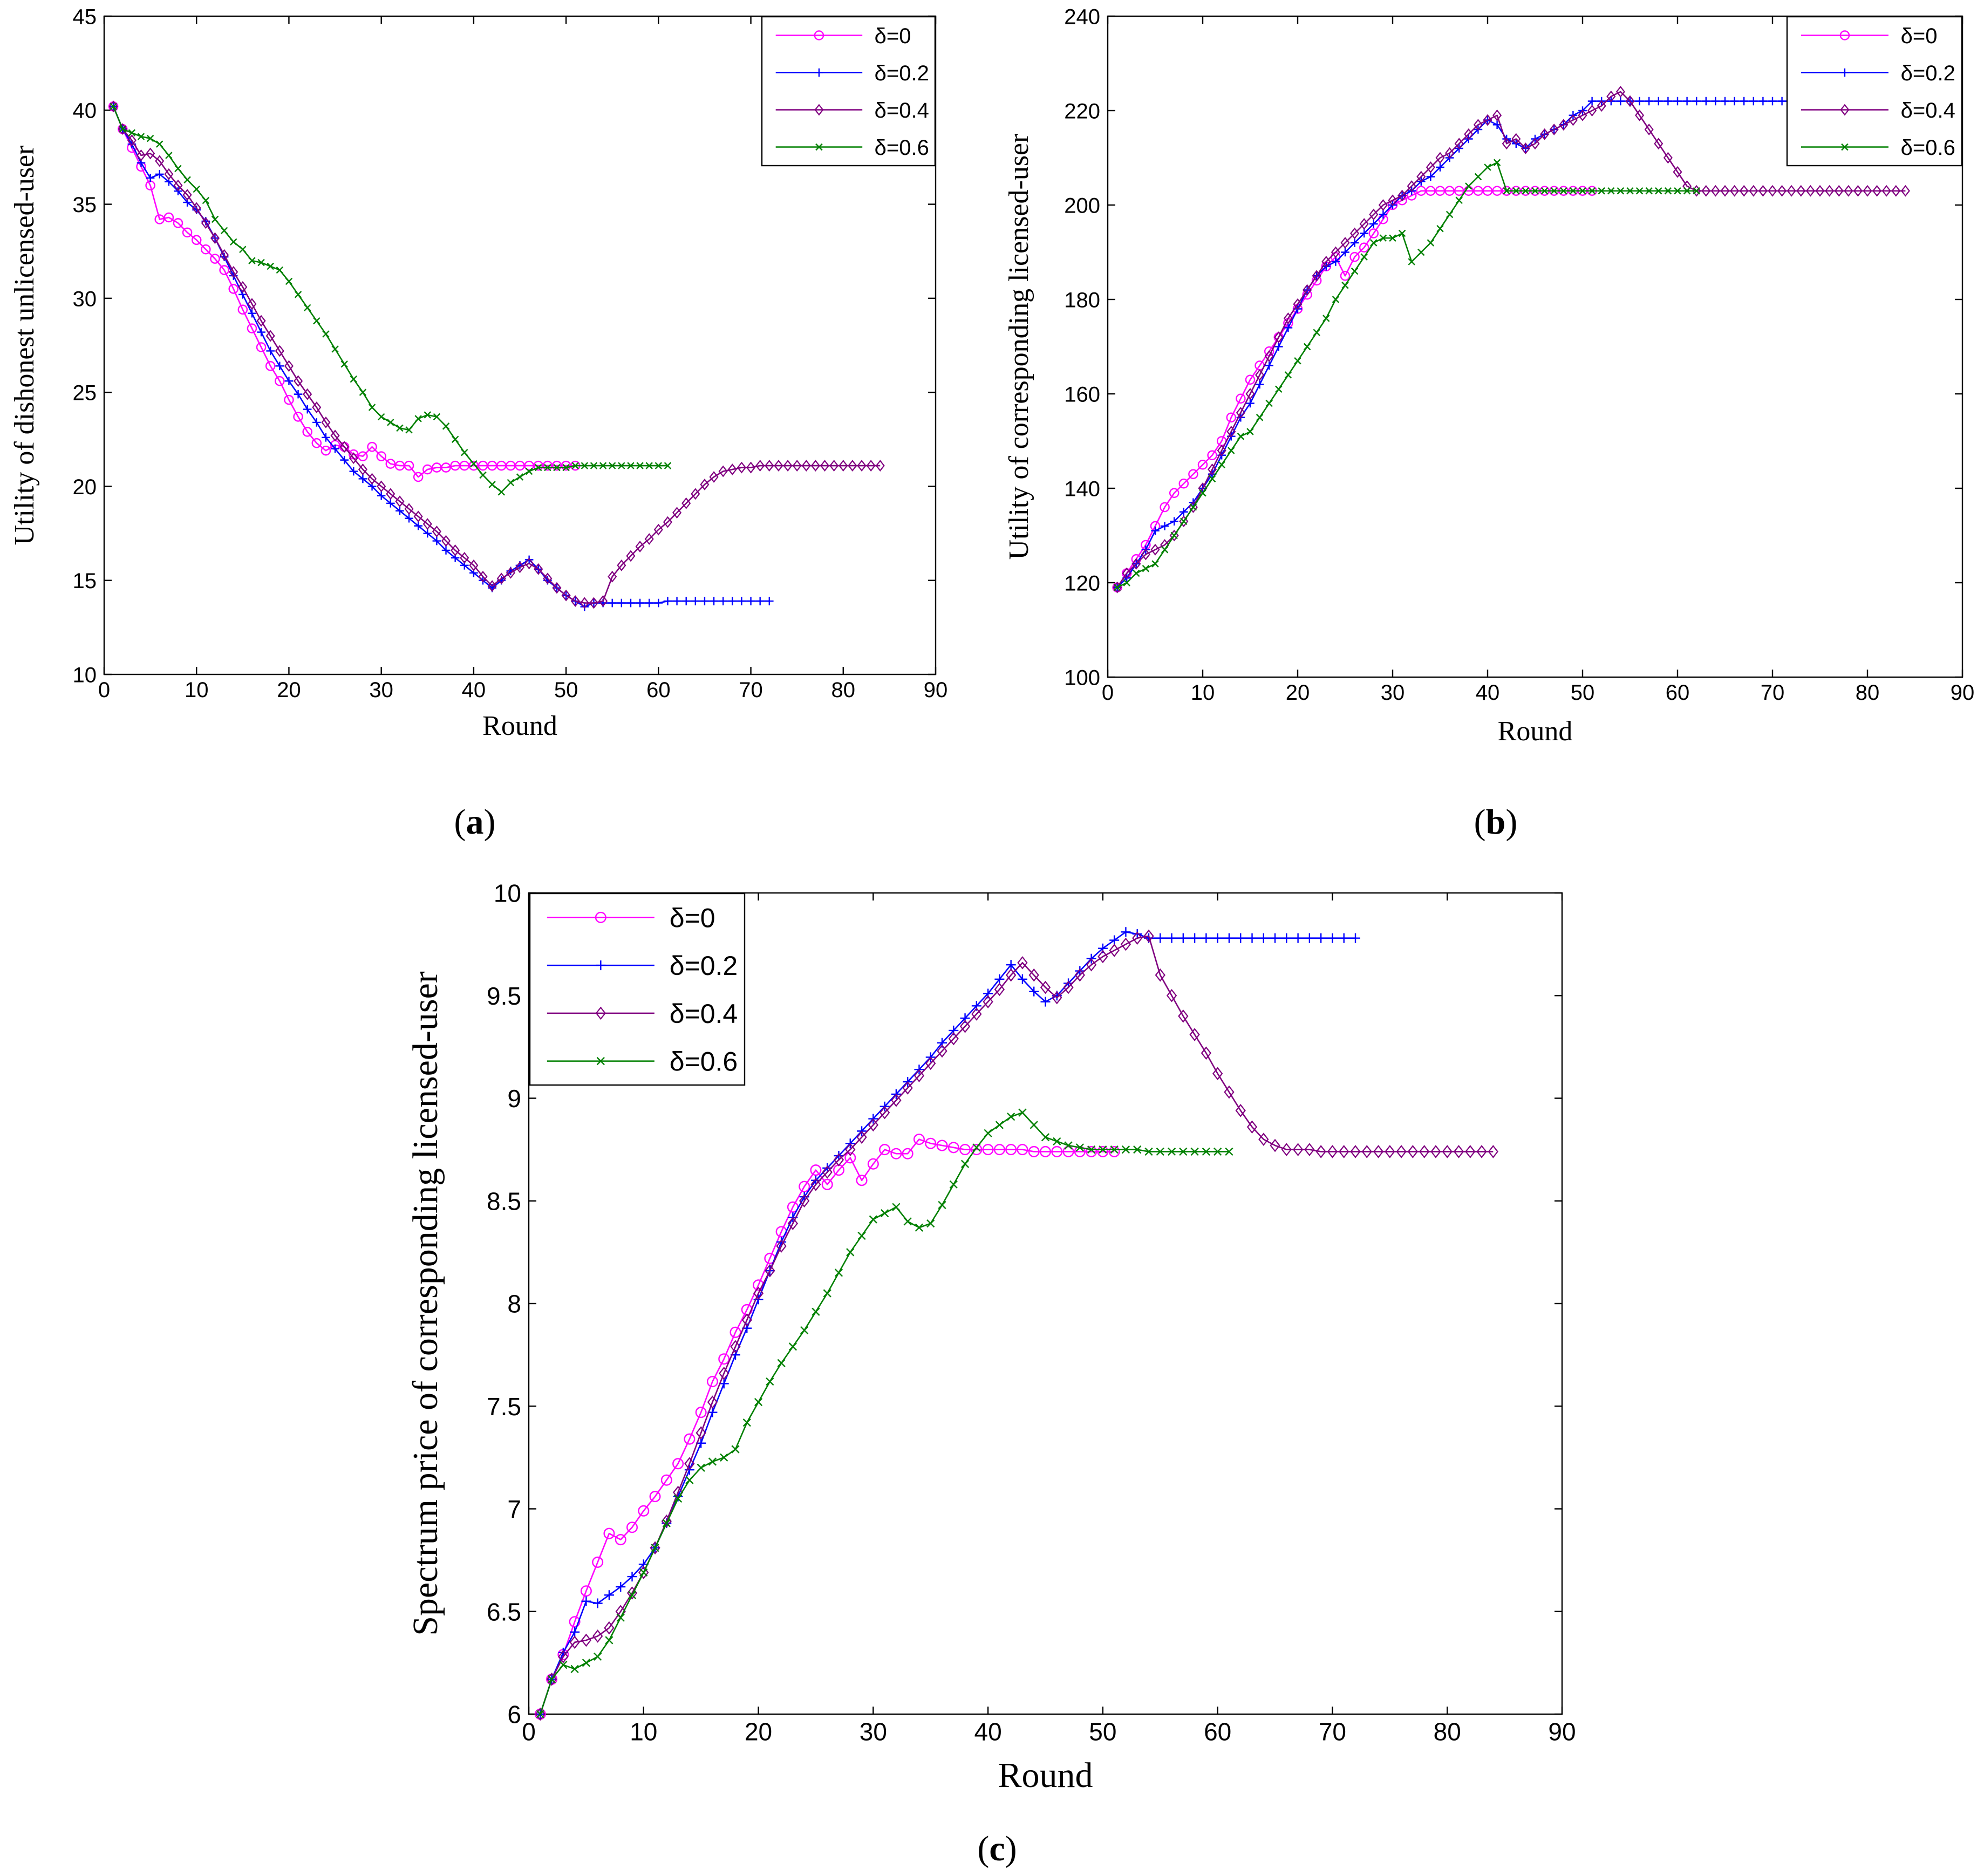 The height and width of the screenshot is (1876, 1984). What do you see at coordinates (381, 690) in the screenshot?
I see `x-tick-label: 30` at bounding box center [381, 690].